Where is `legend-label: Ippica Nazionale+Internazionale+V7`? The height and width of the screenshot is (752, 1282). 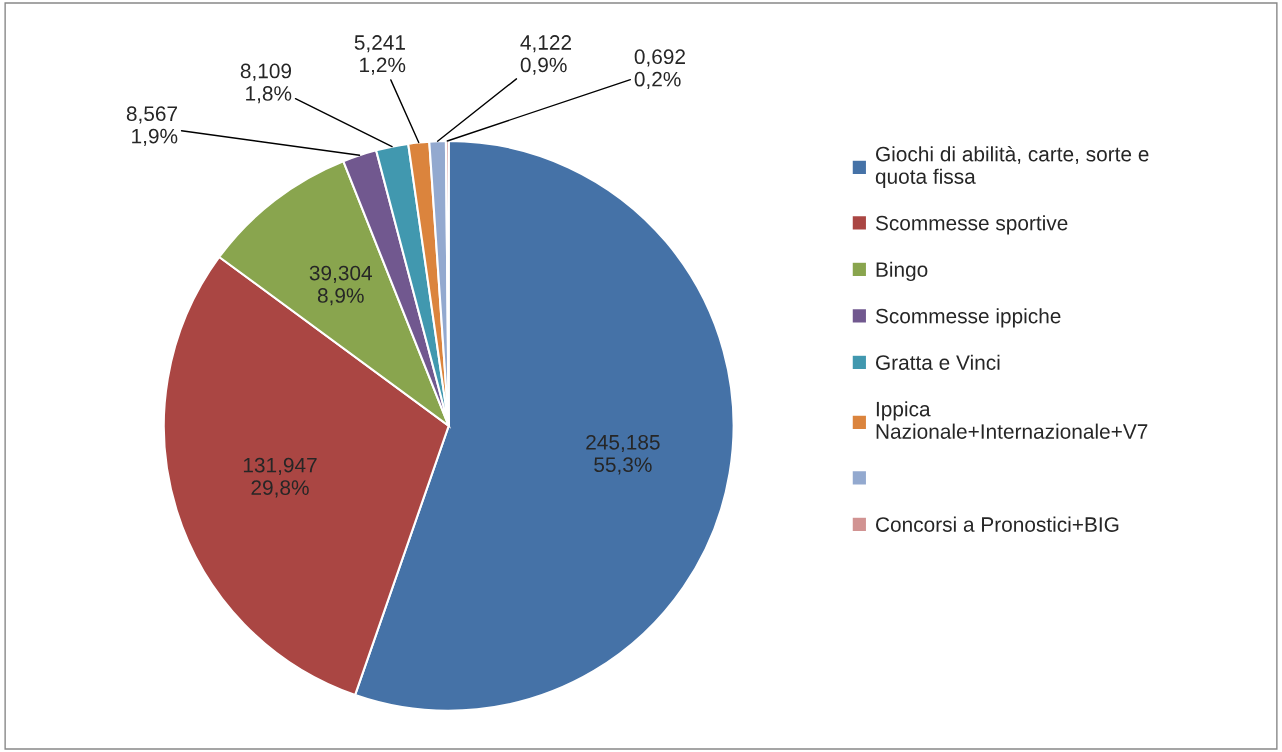
legend-label: Ippica Nazionale+Internazionale+V7 is located at coordinates (1012, 420).